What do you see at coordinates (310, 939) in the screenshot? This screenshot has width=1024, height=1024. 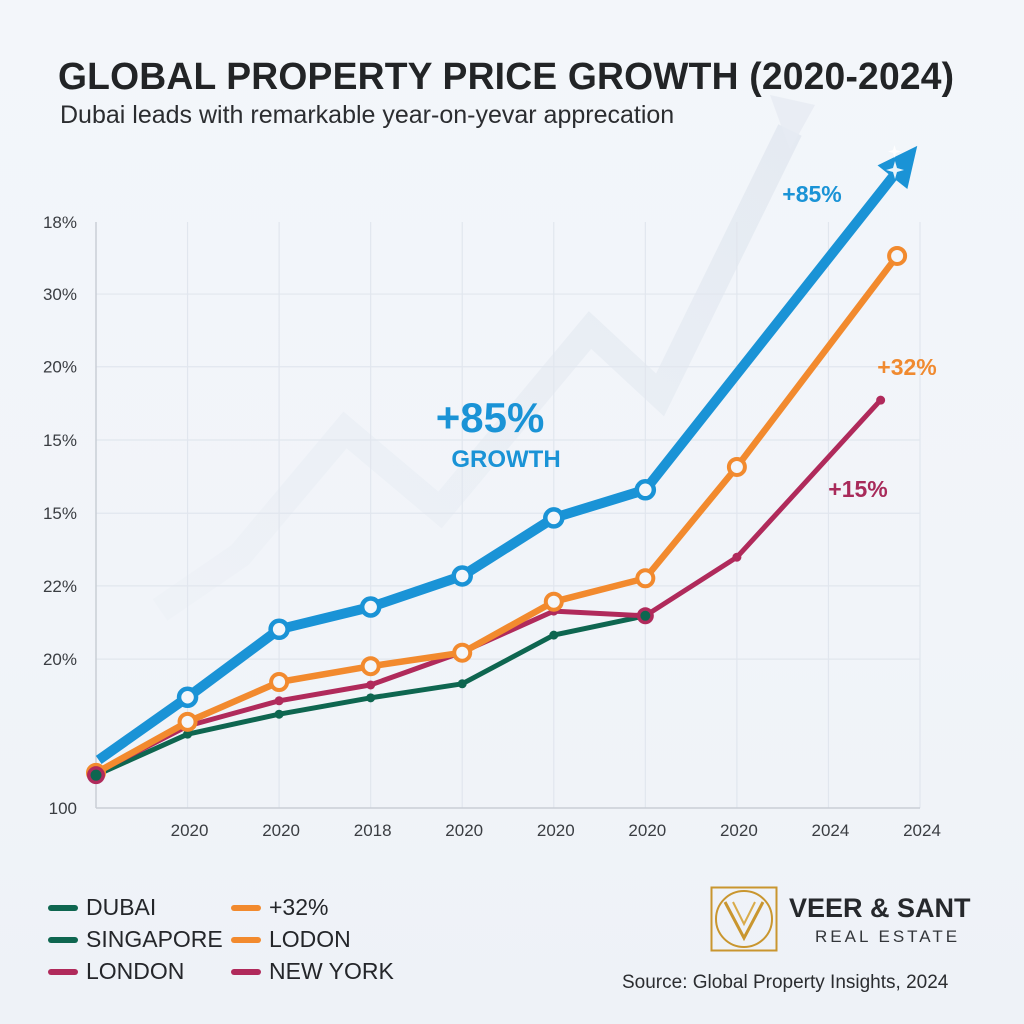 I see `legend-label: LODON` at bounding box center [310, 939].